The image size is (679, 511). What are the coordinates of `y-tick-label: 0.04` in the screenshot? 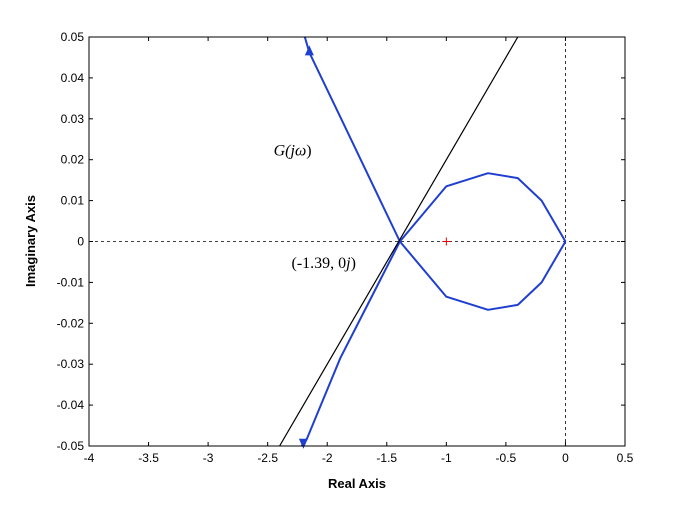 It's located at (73, 78).